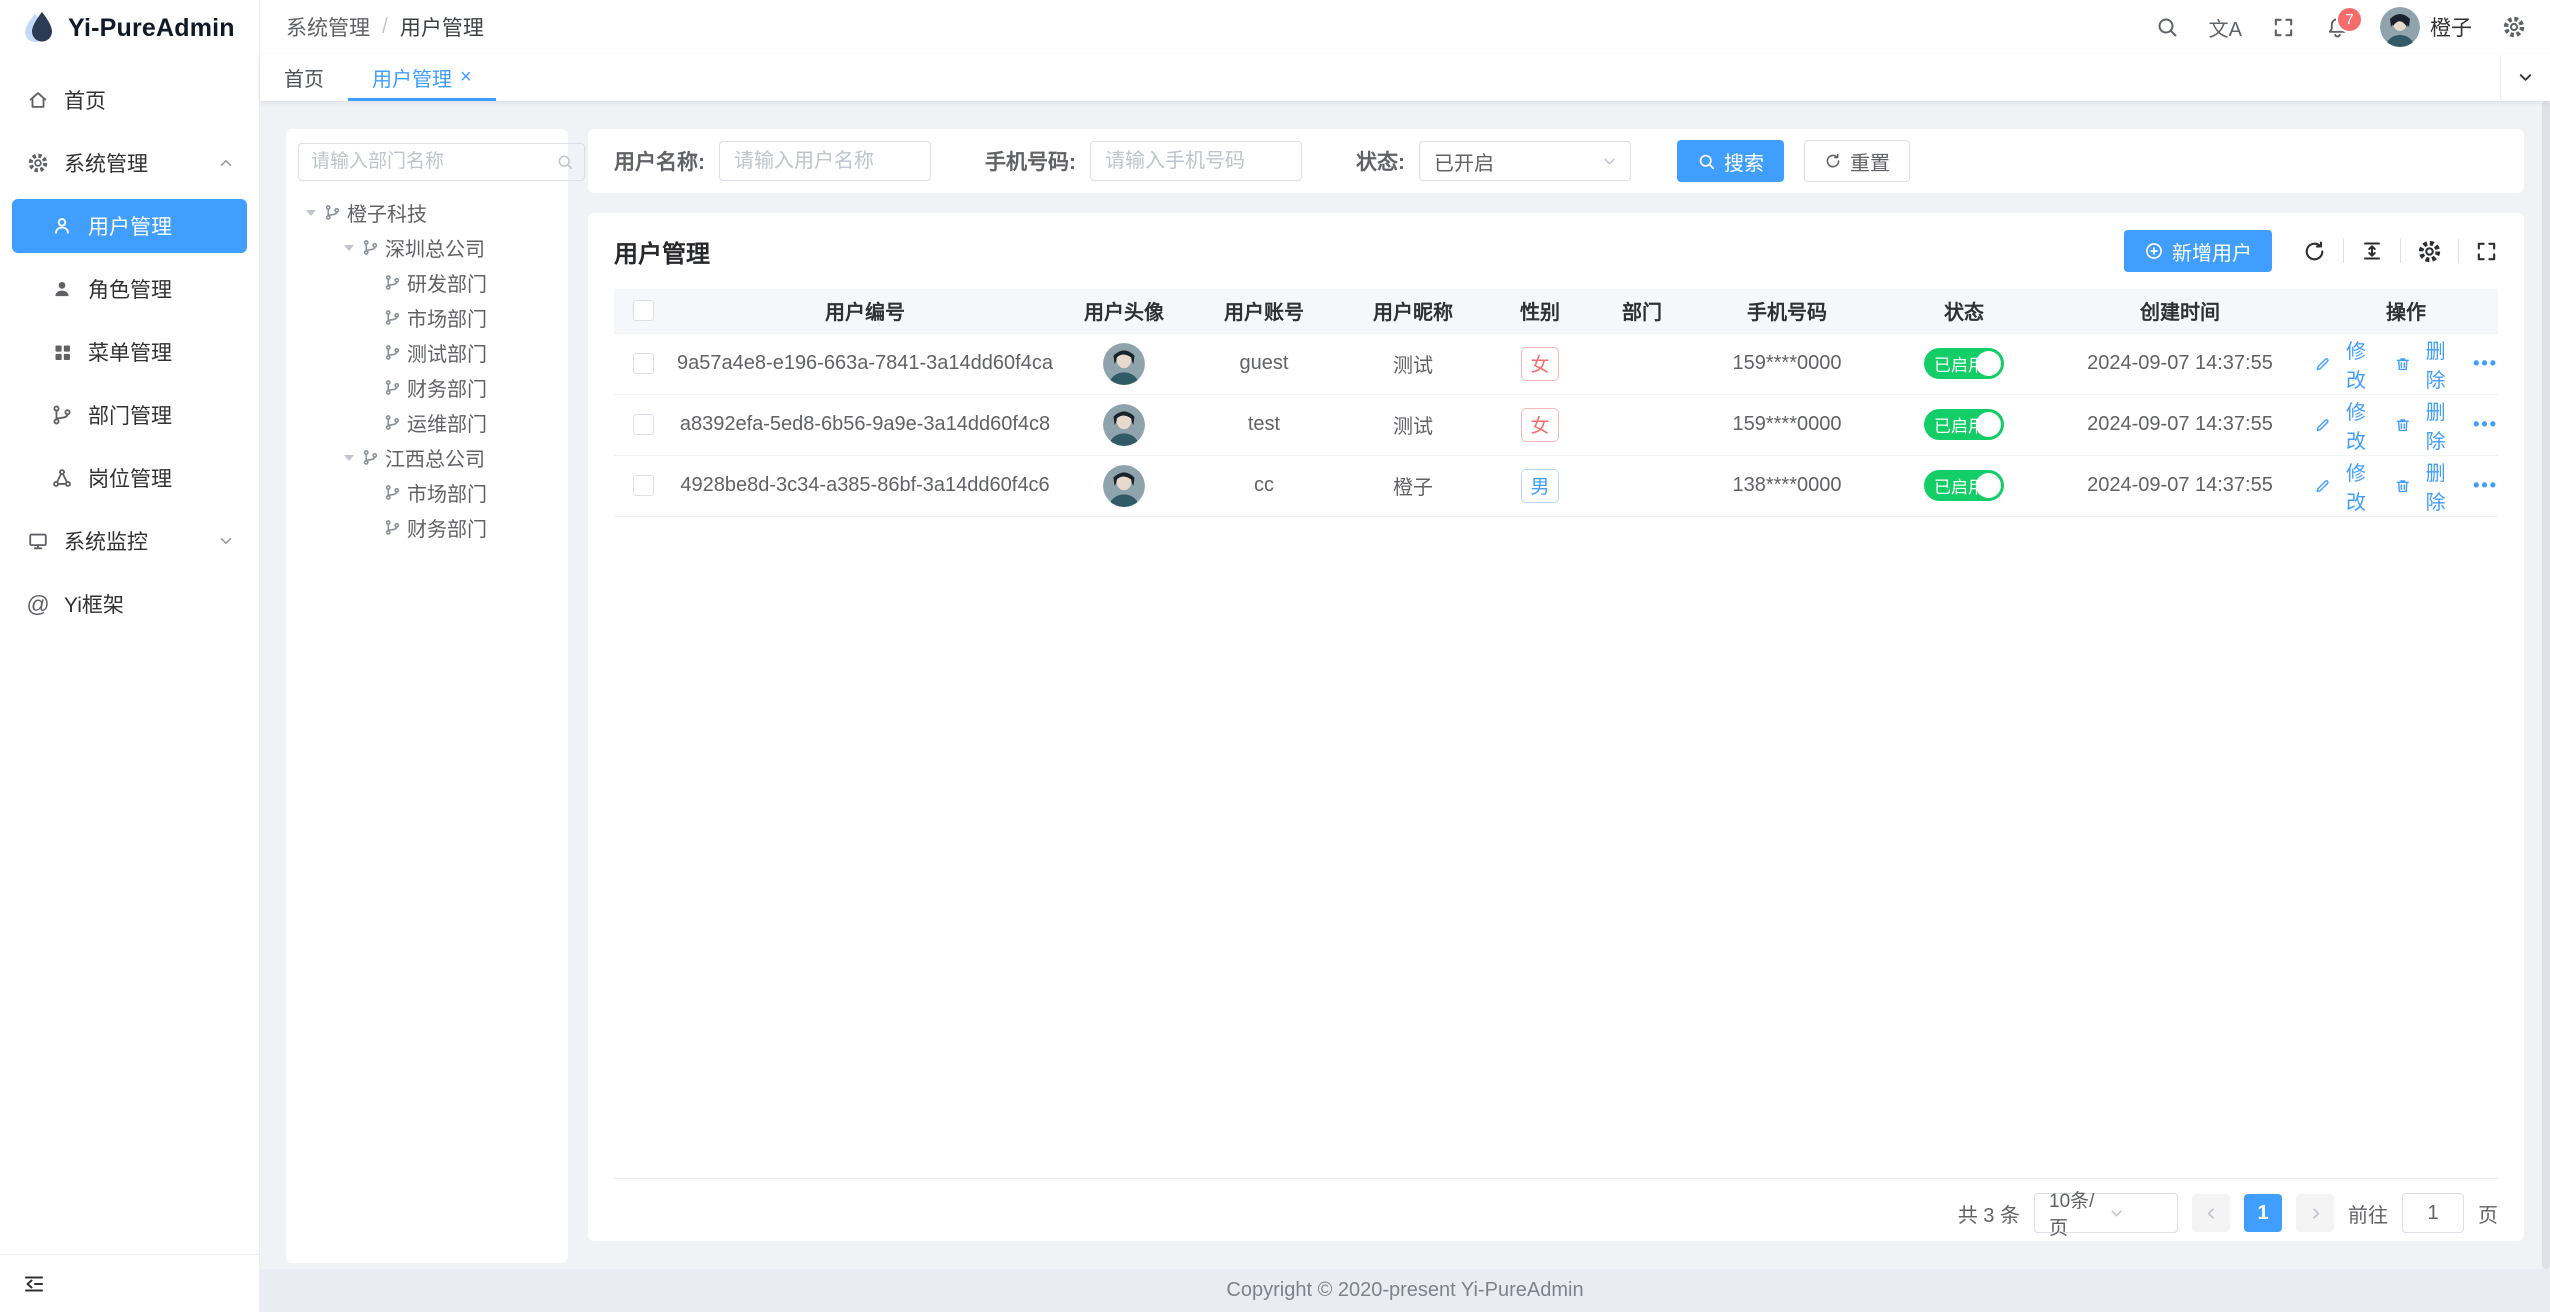 This screenshot has width=2550, height=1312. I want to click on breadcrumb-item: 系统管理, so click(328, 28).